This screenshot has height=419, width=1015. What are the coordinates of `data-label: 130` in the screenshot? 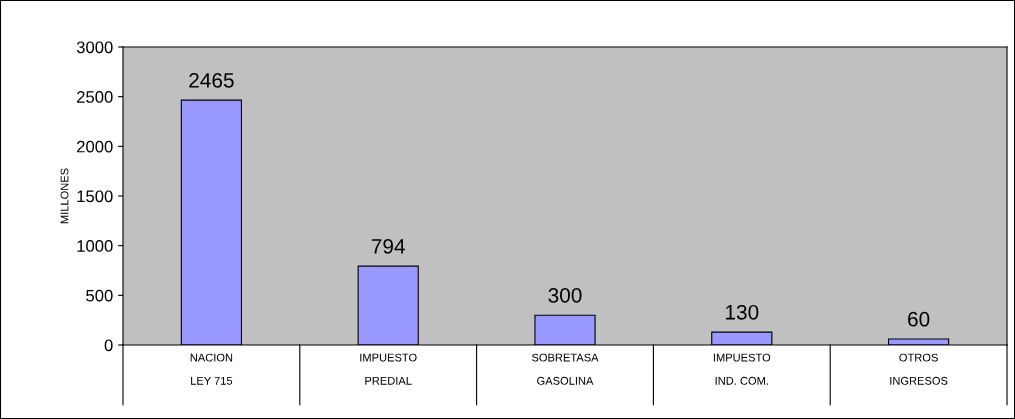 It's located at (742, 312).